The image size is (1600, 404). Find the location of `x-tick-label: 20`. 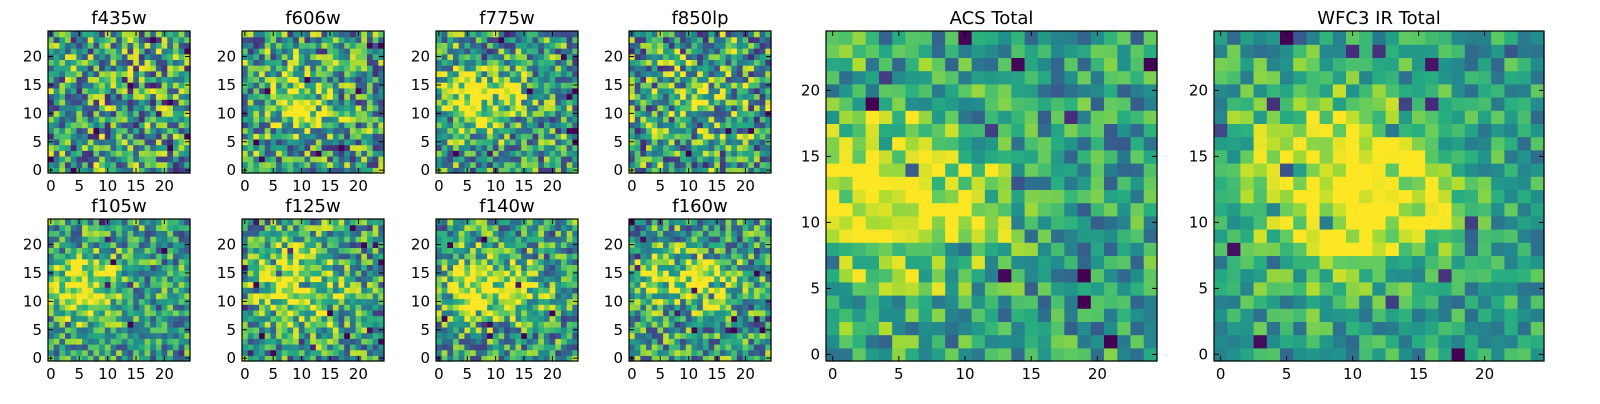

x-tick-label: 20 is located at coordinates (164, 186).